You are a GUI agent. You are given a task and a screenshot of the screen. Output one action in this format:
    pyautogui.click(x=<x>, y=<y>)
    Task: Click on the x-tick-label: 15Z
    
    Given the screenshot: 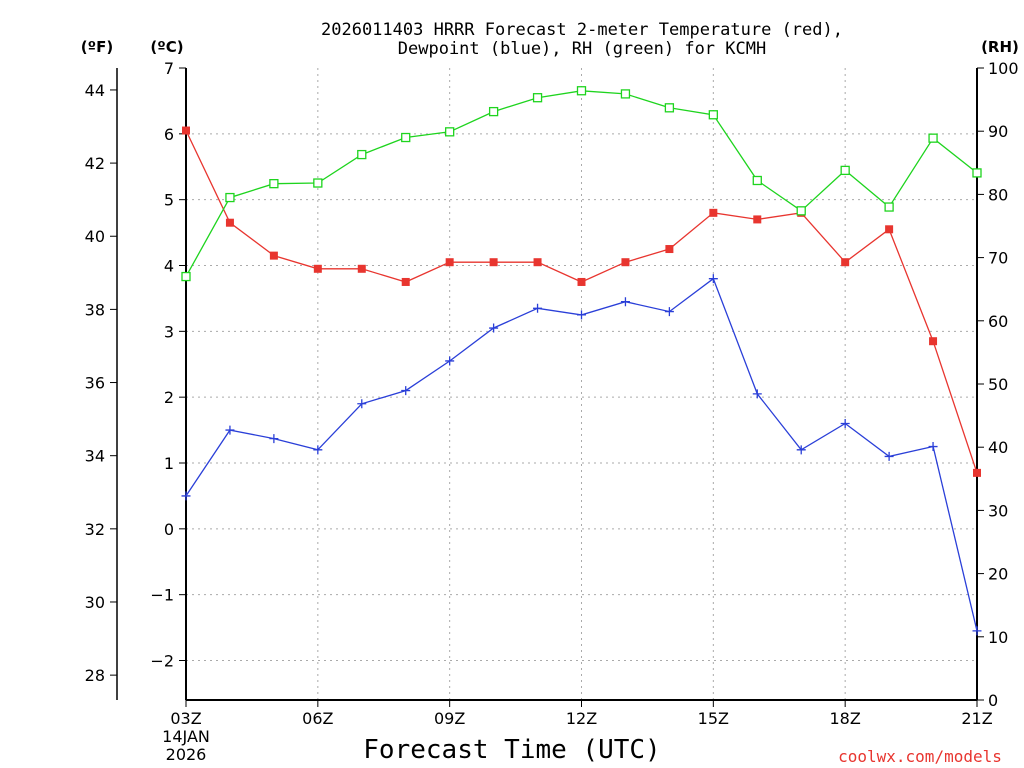 What is the action you would take?
    pyautogui.click(x=713, y=718)
    